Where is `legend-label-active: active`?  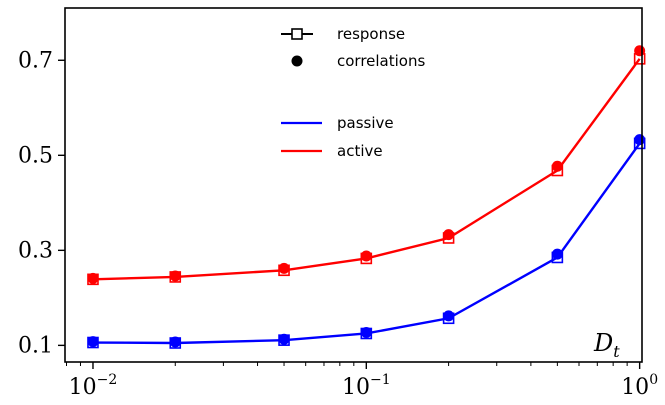
legend-label-active: active is located at coordinates (360, 151).